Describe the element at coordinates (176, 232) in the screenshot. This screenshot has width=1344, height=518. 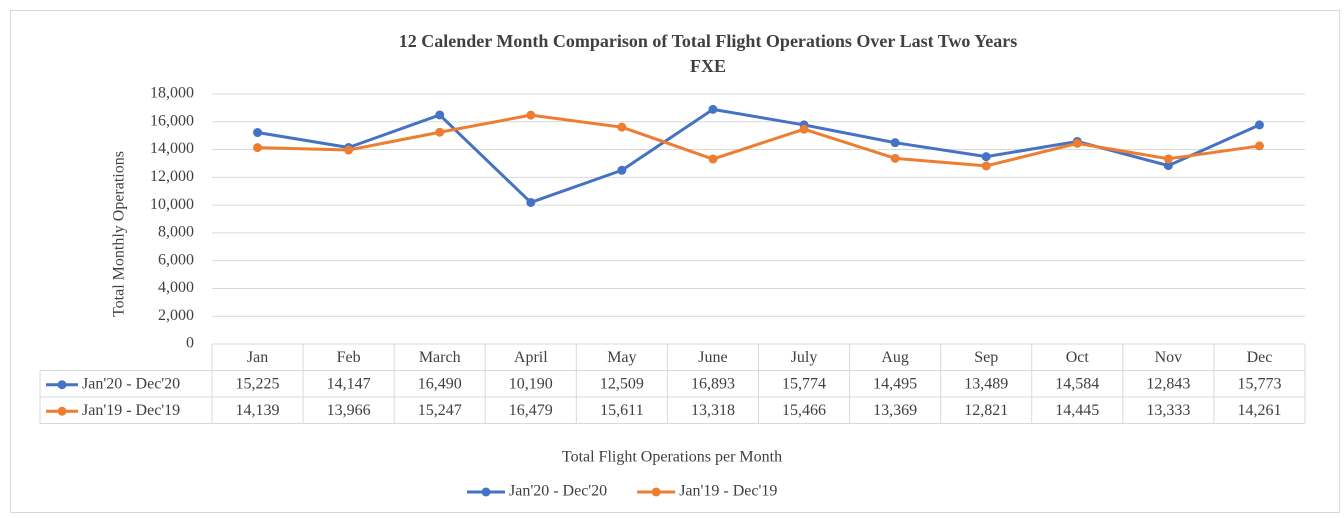
I see `y-tick-label: 8,000` at that location.